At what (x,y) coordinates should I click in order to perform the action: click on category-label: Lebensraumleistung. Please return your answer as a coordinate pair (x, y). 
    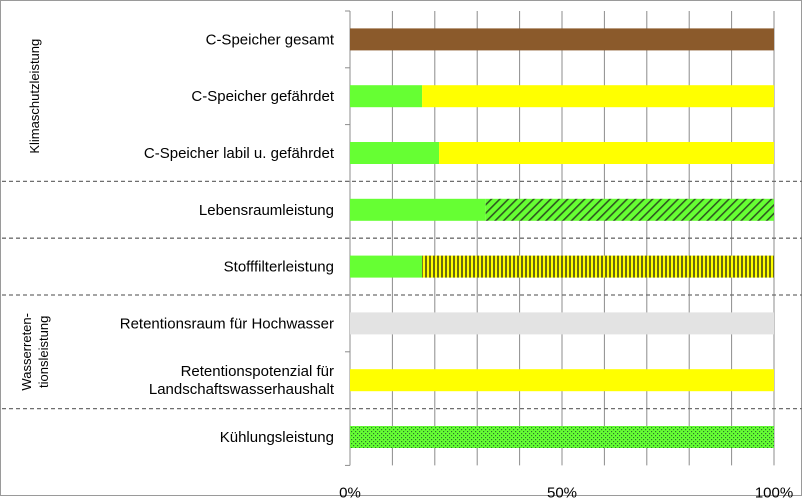
    Looking at the image, I should click on (266, 210).